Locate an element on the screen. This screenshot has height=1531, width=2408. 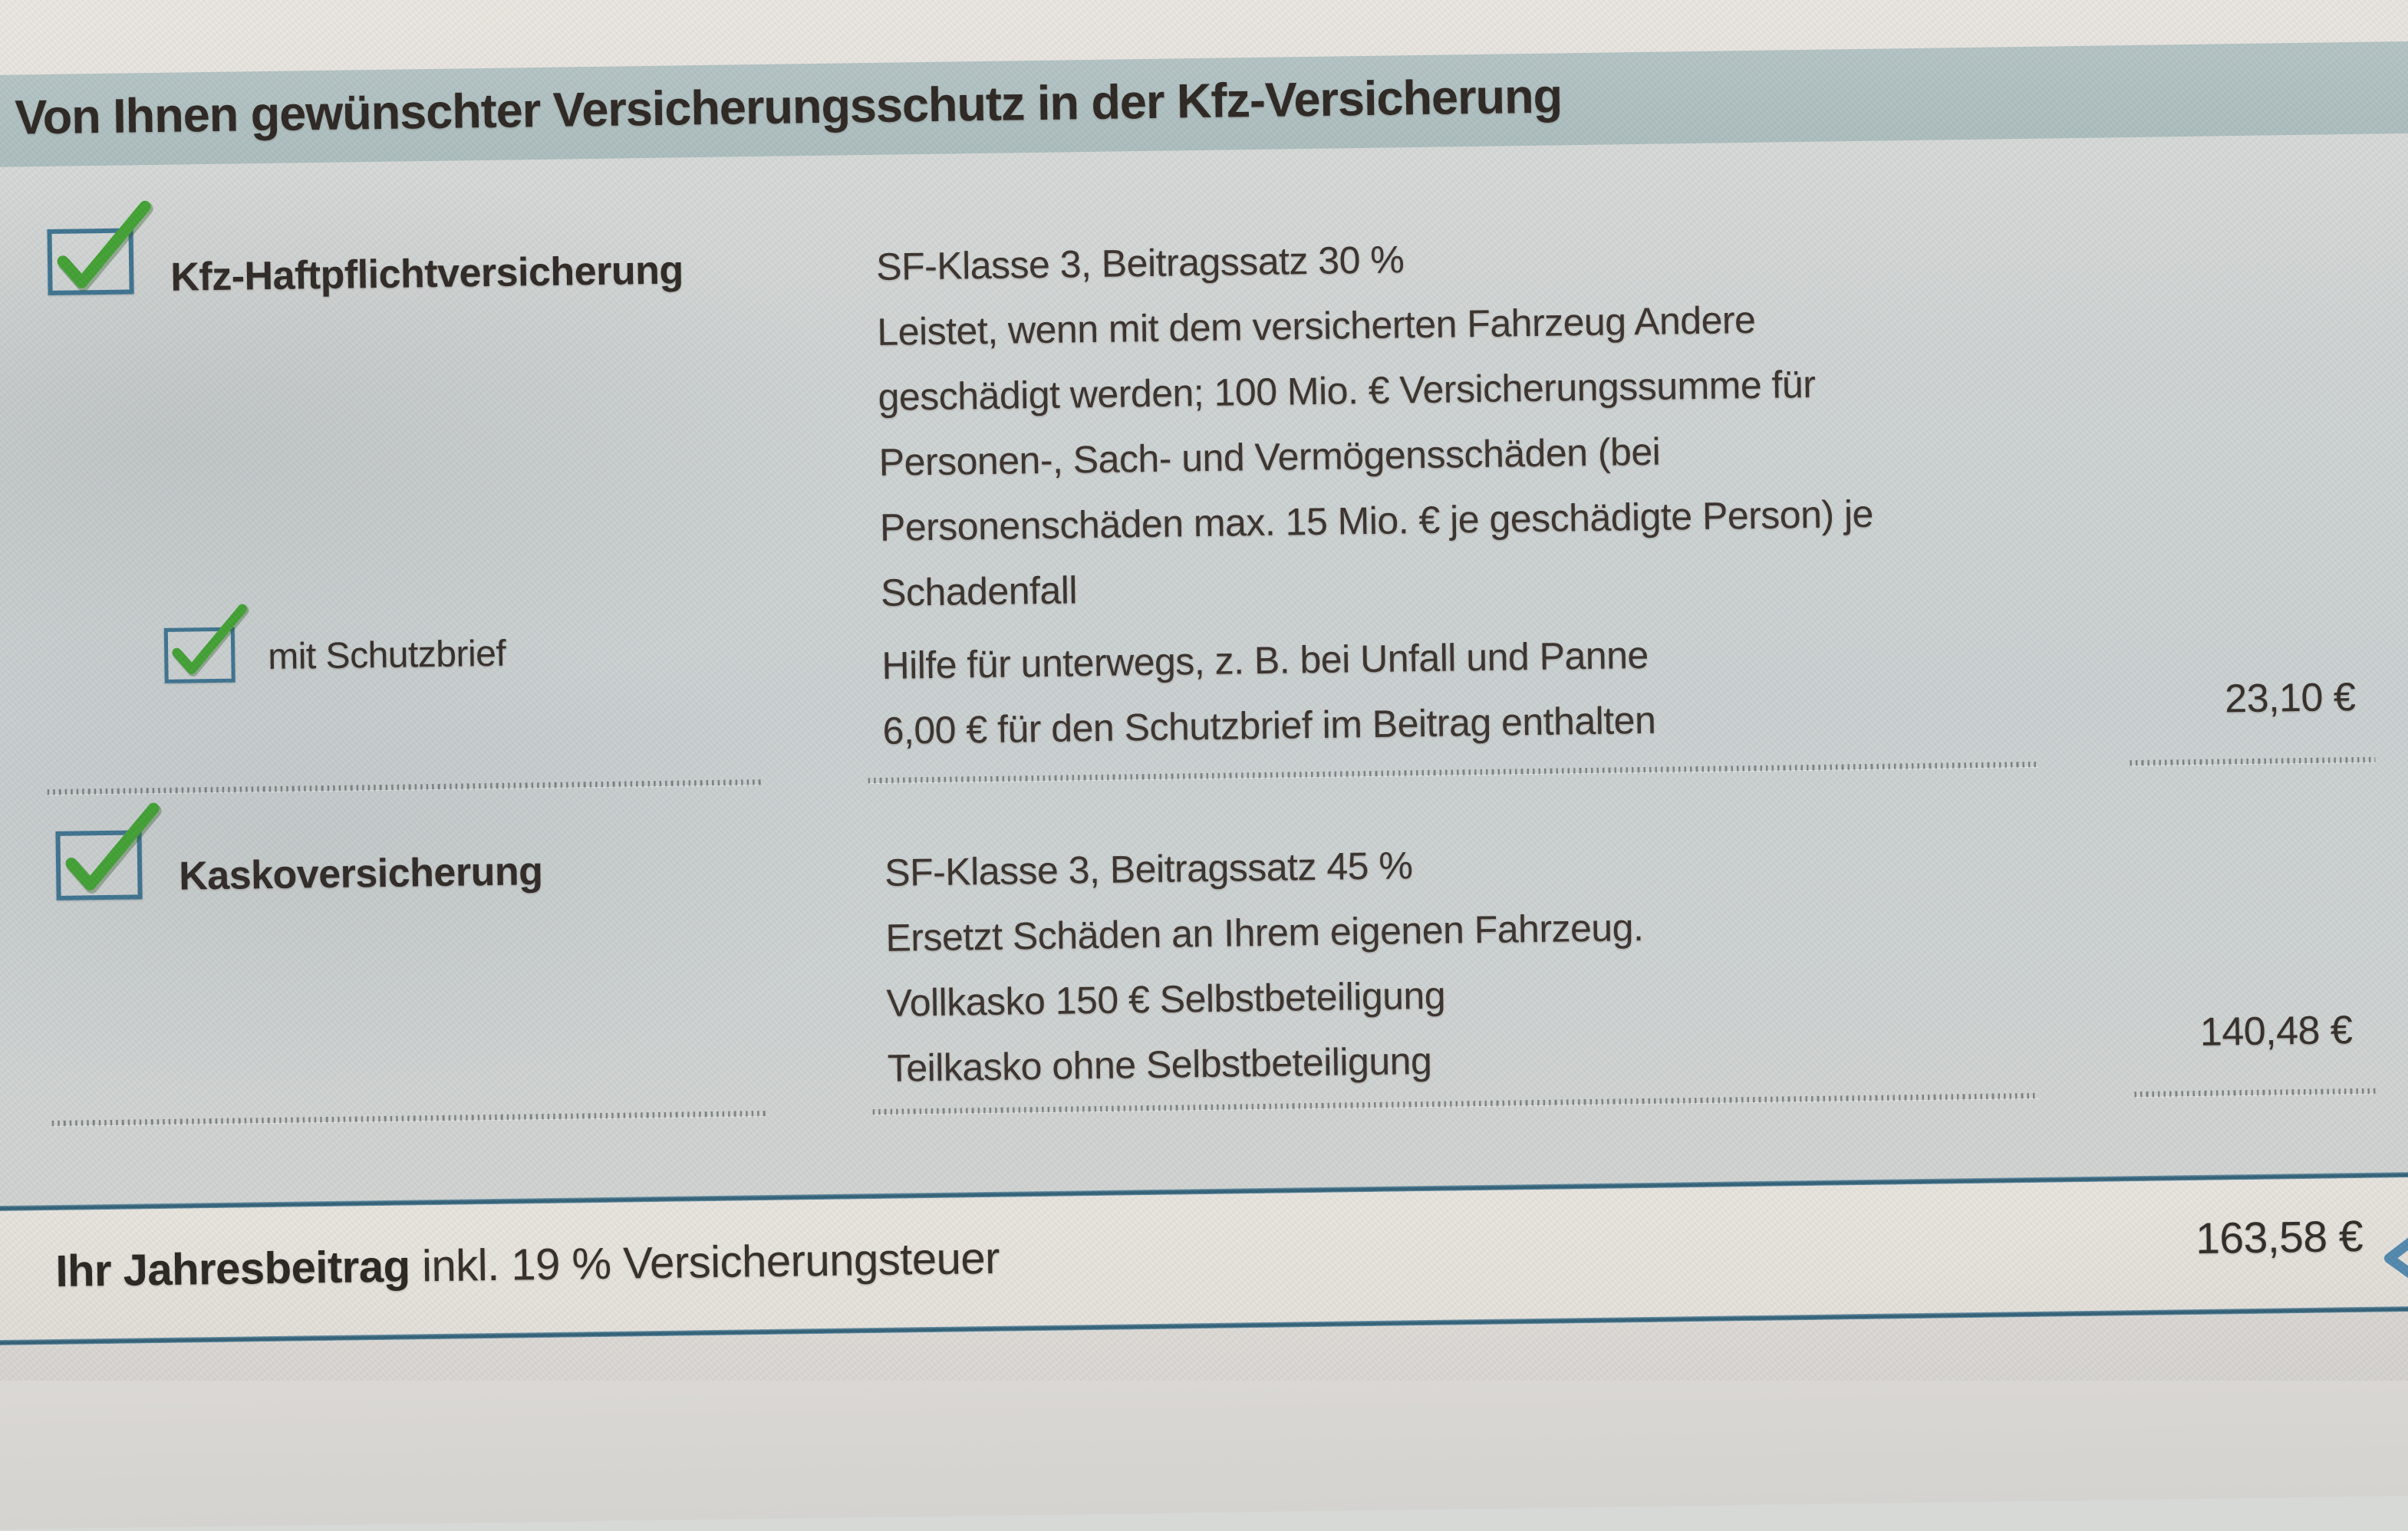
back-arrow-icon is located at coordinates (2395, 1257).